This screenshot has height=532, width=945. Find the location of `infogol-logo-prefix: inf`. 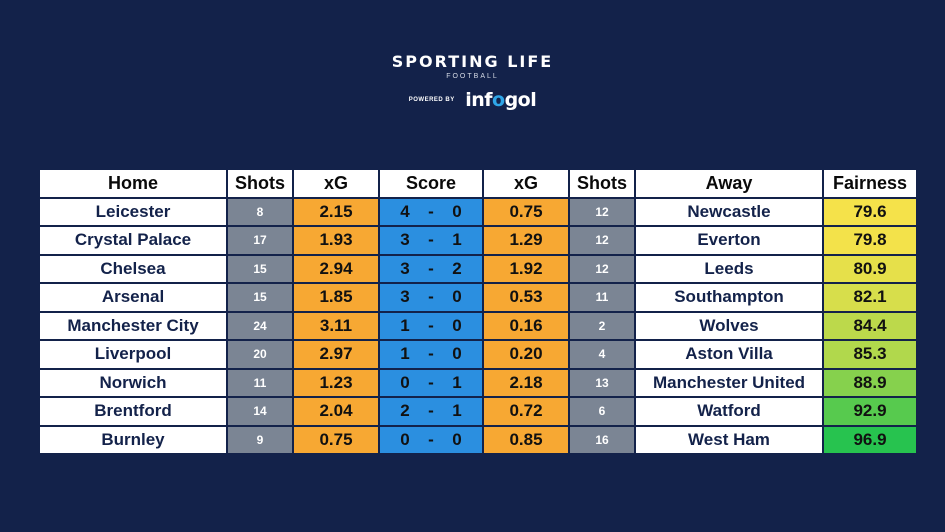

infogol-logo-prefix: inf is located at coordinates (479, 100).